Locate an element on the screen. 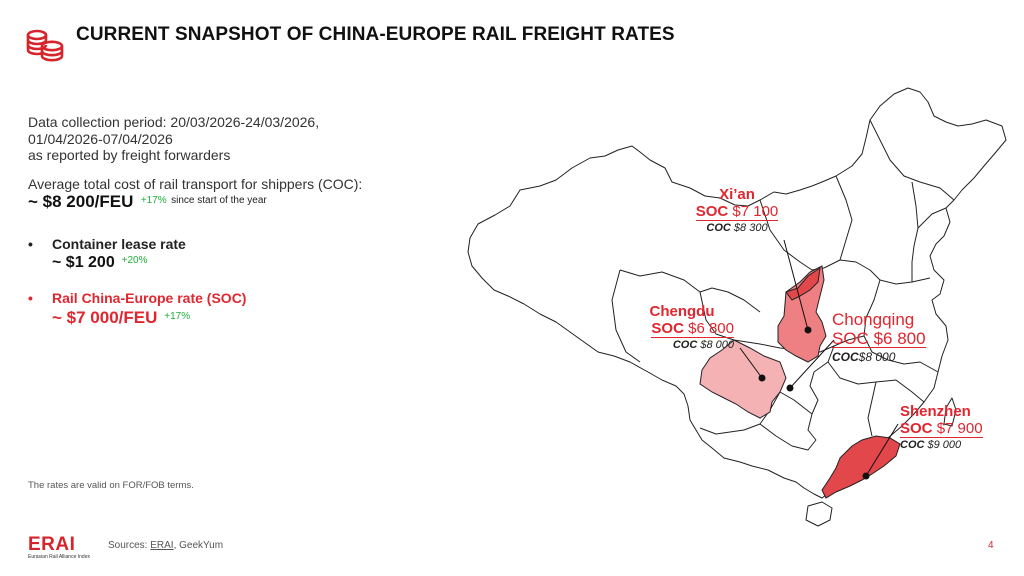 Image resolution: width=1024 pixels, height=576 pixels. taiwan-island is located at coordinates (950, 412).